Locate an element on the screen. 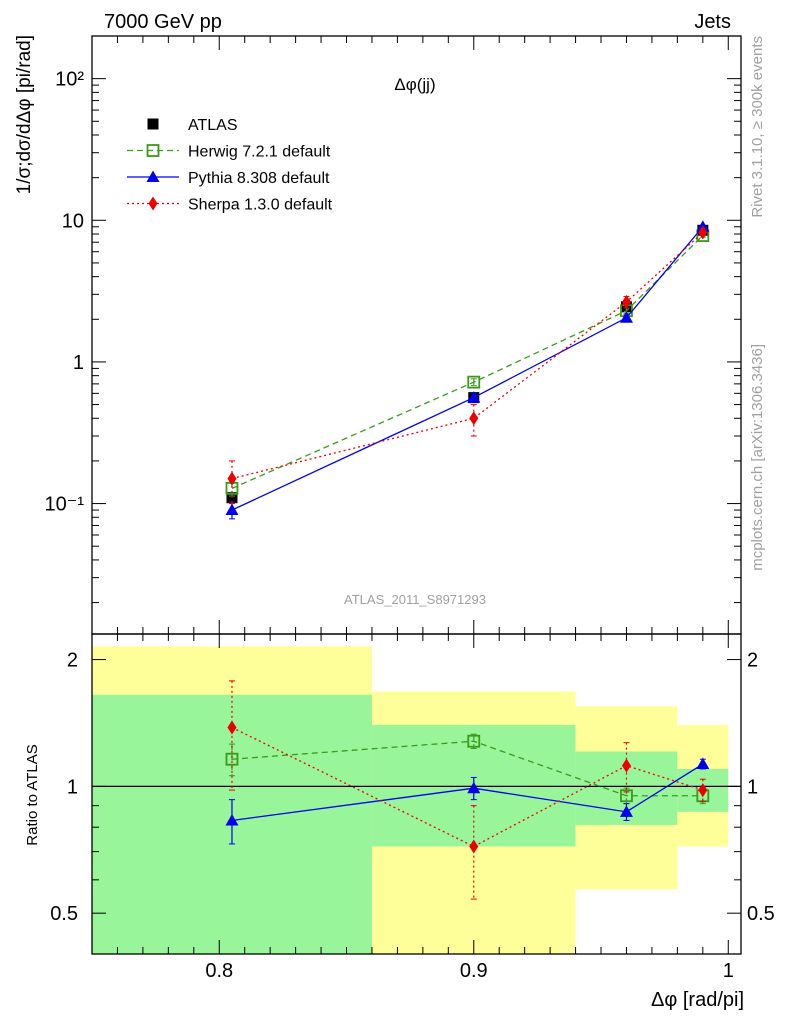 This screenshot has height=1024, width=786. side-label-bottom: mcplots.cern.ch [arXiv:1306.3436] is located at coordinates (757, 457).